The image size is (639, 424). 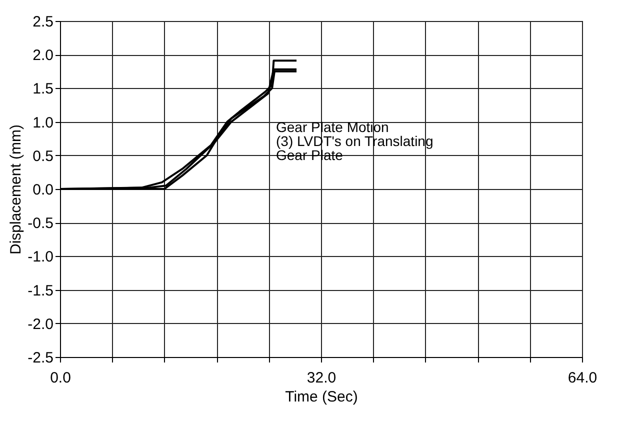 What do you see at coordinates (43, 123) in the screenshot?
I see `y-tick-label: 1.0` at bounding box center [43, 123].